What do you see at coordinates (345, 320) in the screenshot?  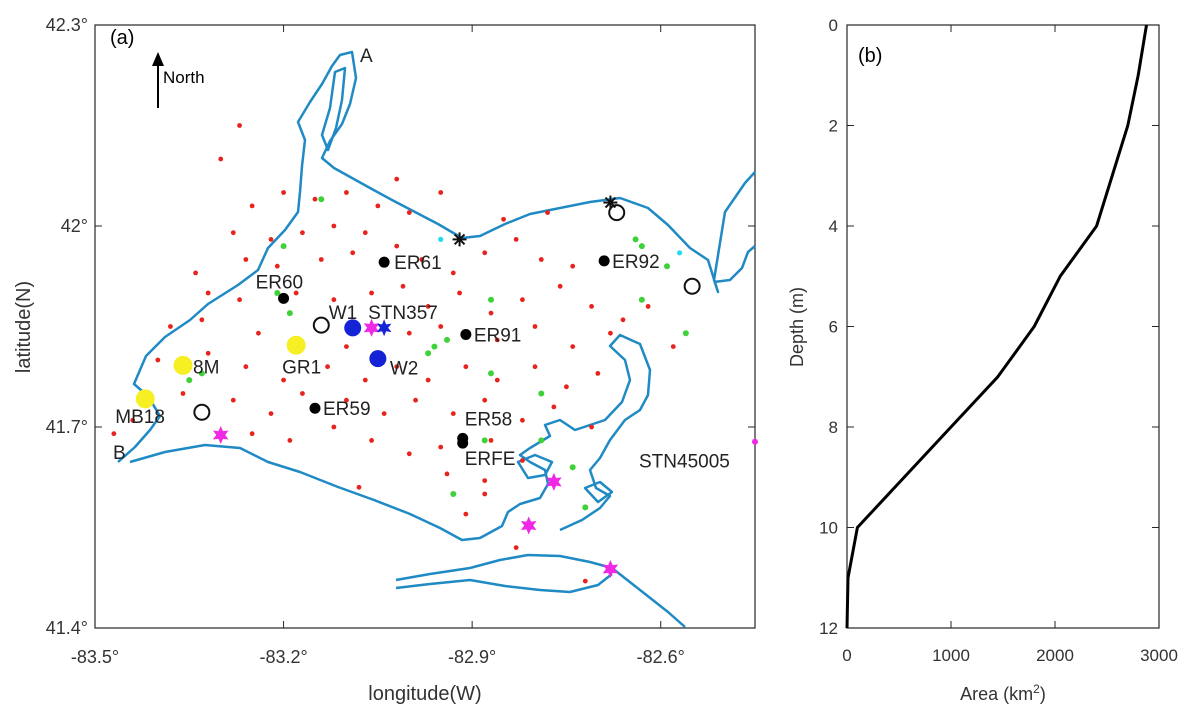 I see `station-w1: W1` at bounding box center [345, 320].